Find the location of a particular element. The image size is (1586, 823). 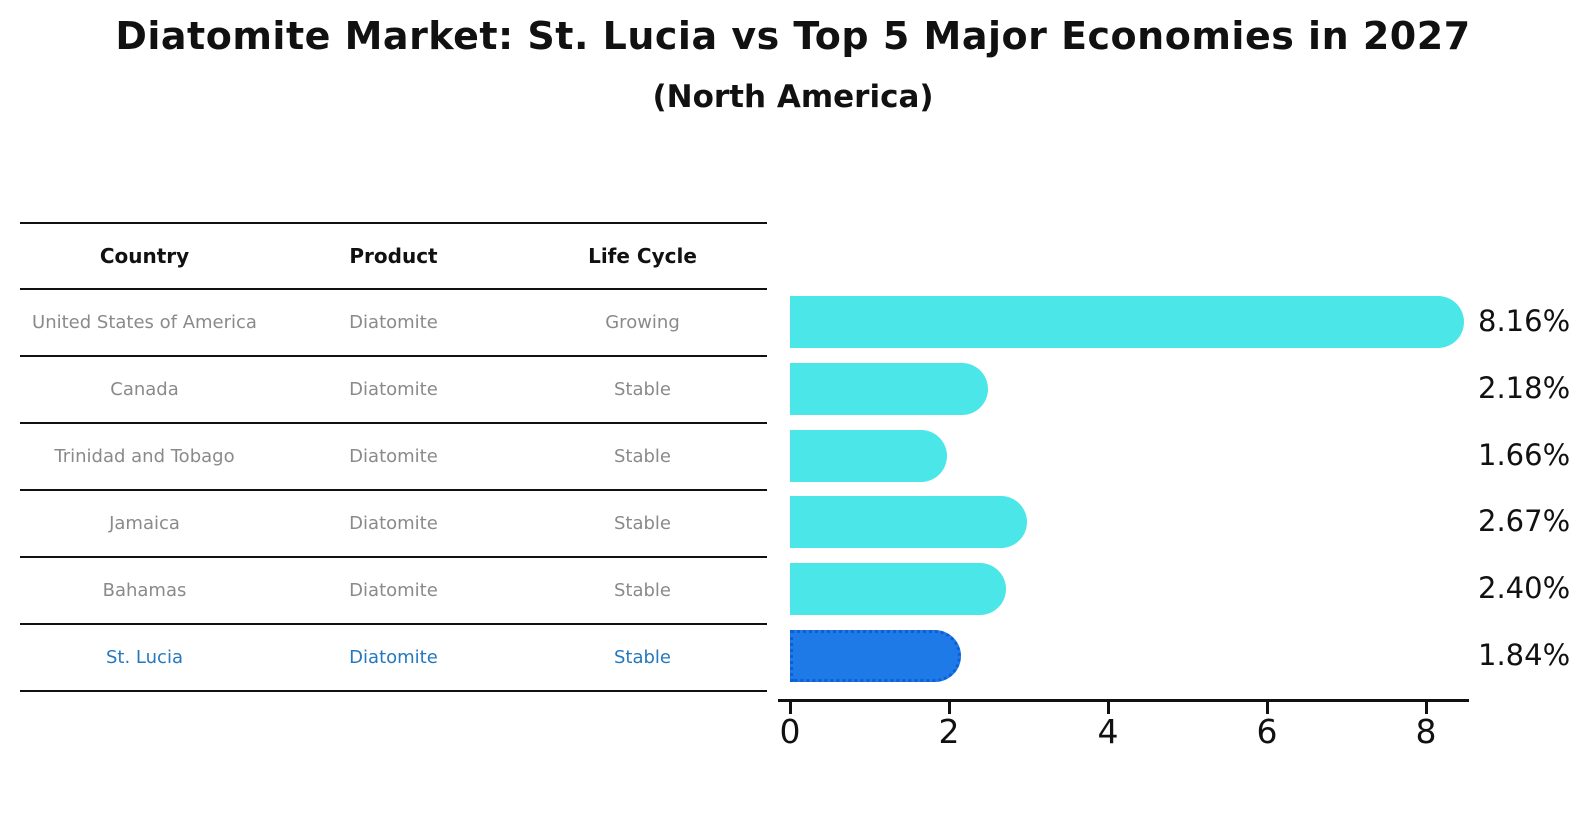

chart-subtitle: (North America) is located at coordinates (793, 97).